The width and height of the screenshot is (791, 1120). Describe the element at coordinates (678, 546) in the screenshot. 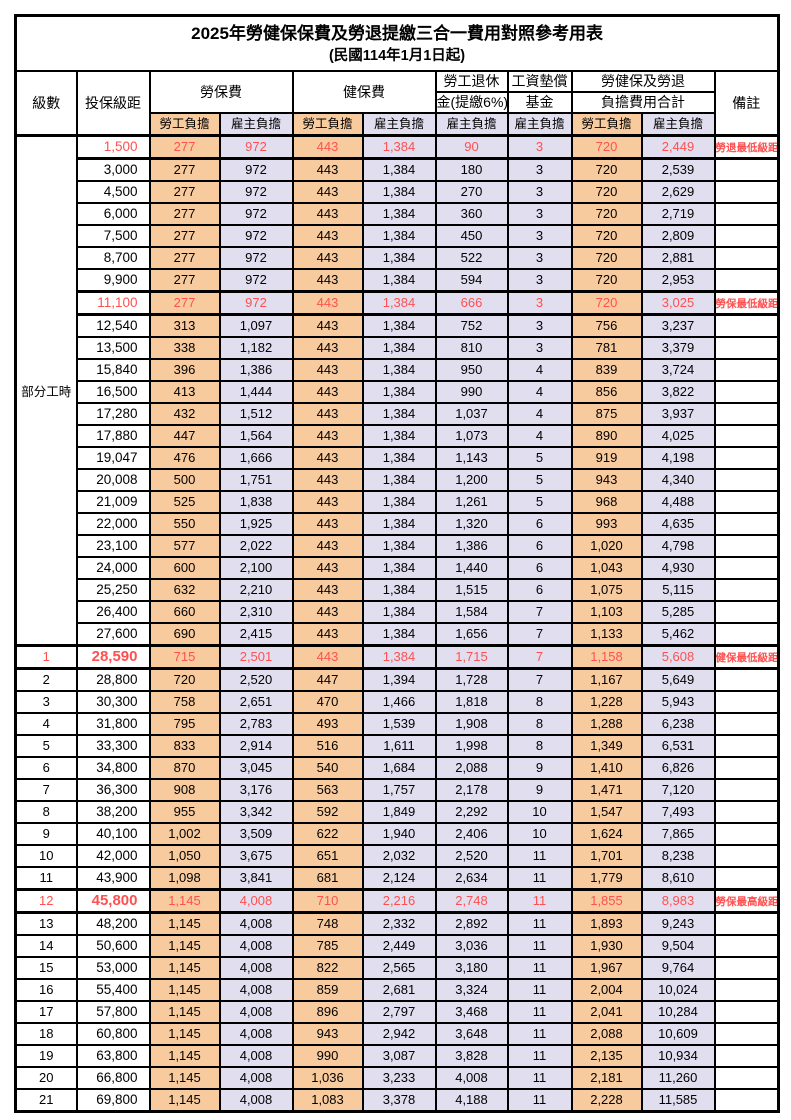

I see `value-cell: 4,798` at that location.